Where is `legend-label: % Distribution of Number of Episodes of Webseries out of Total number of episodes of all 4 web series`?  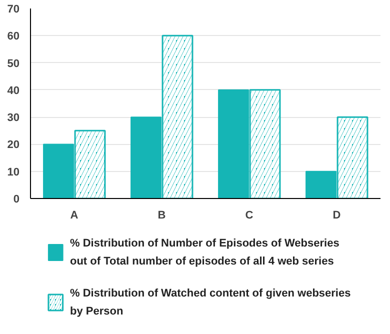 legend-label: % Distribution of Number of Episodes of Webseries out of Total number of episodes of all 4 web series is located at coordinates (205, 253).